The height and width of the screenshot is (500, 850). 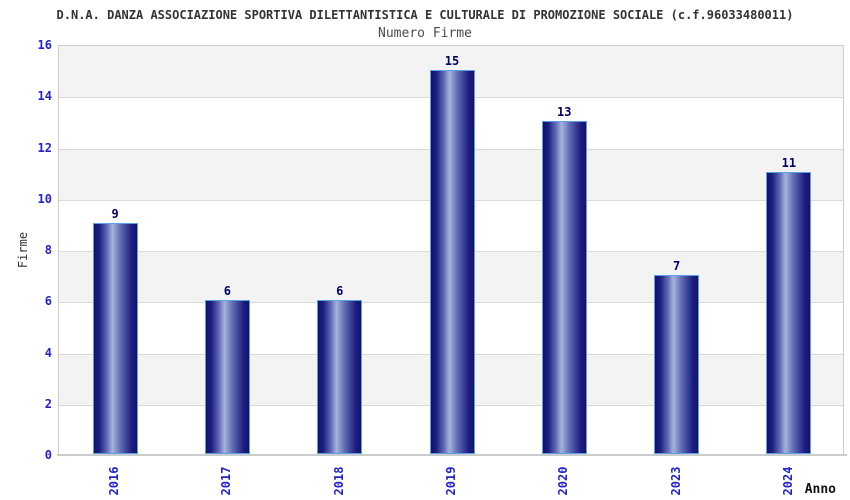 What do you see at coordinates (48, 301) in the screenshot?
I see `y-tick-label: 6` at bounding box center [48, 301].